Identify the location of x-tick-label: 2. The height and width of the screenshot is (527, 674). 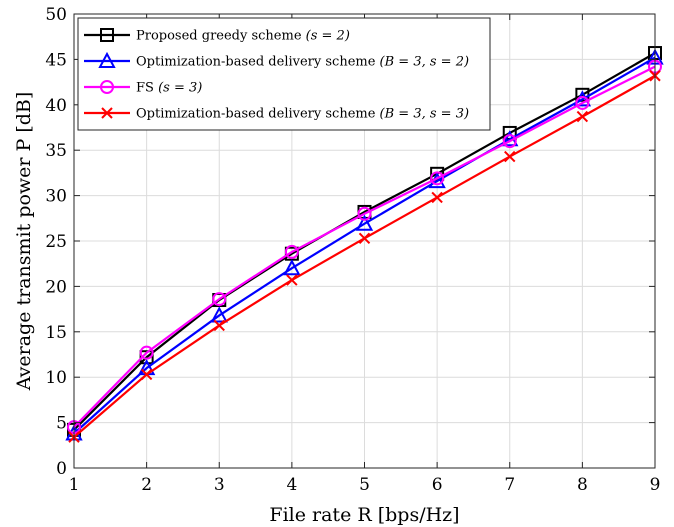
(146, 485).